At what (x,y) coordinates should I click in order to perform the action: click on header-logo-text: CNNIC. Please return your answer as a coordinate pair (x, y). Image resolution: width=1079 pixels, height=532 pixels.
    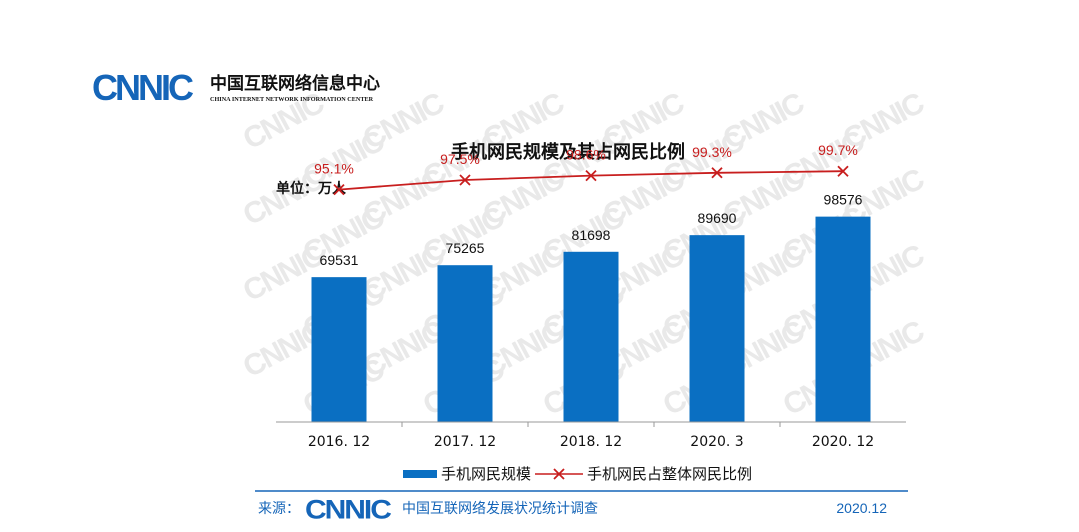
    Looking at the image, I should click on (143, 88).